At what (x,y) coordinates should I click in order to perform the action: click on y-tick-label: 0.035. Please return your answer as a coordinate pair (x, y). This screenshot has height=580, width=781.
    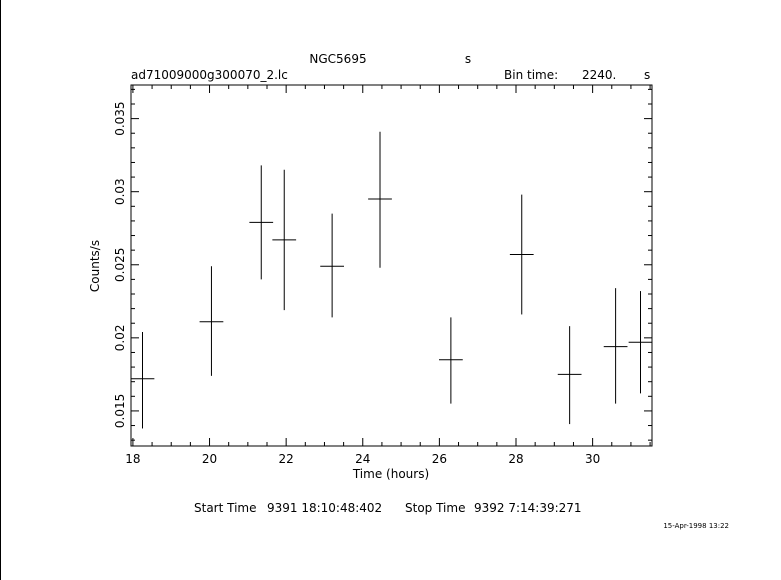
    Looking at the image, I should click on (120, 118).